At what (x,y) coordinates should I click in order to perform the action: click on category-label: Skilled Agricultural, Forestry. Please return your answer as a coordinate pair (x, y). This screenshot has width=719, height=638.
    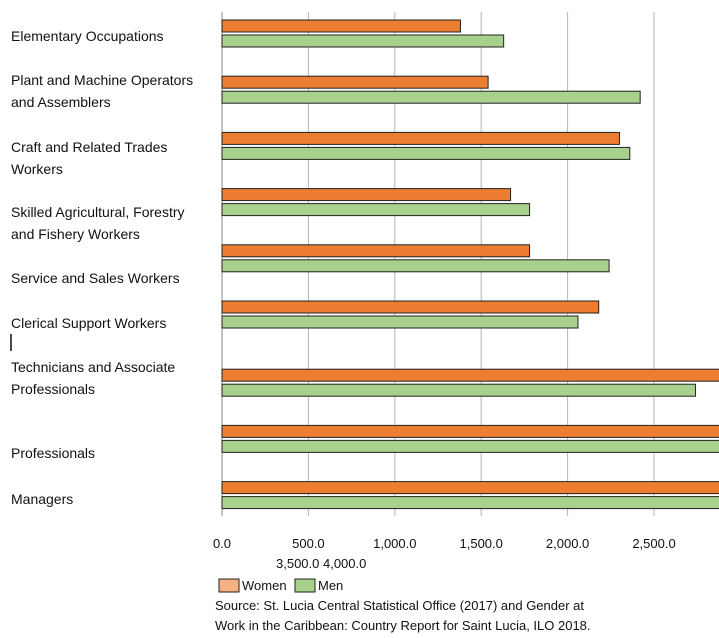
    Looking at the image, I should click on (98, 212).